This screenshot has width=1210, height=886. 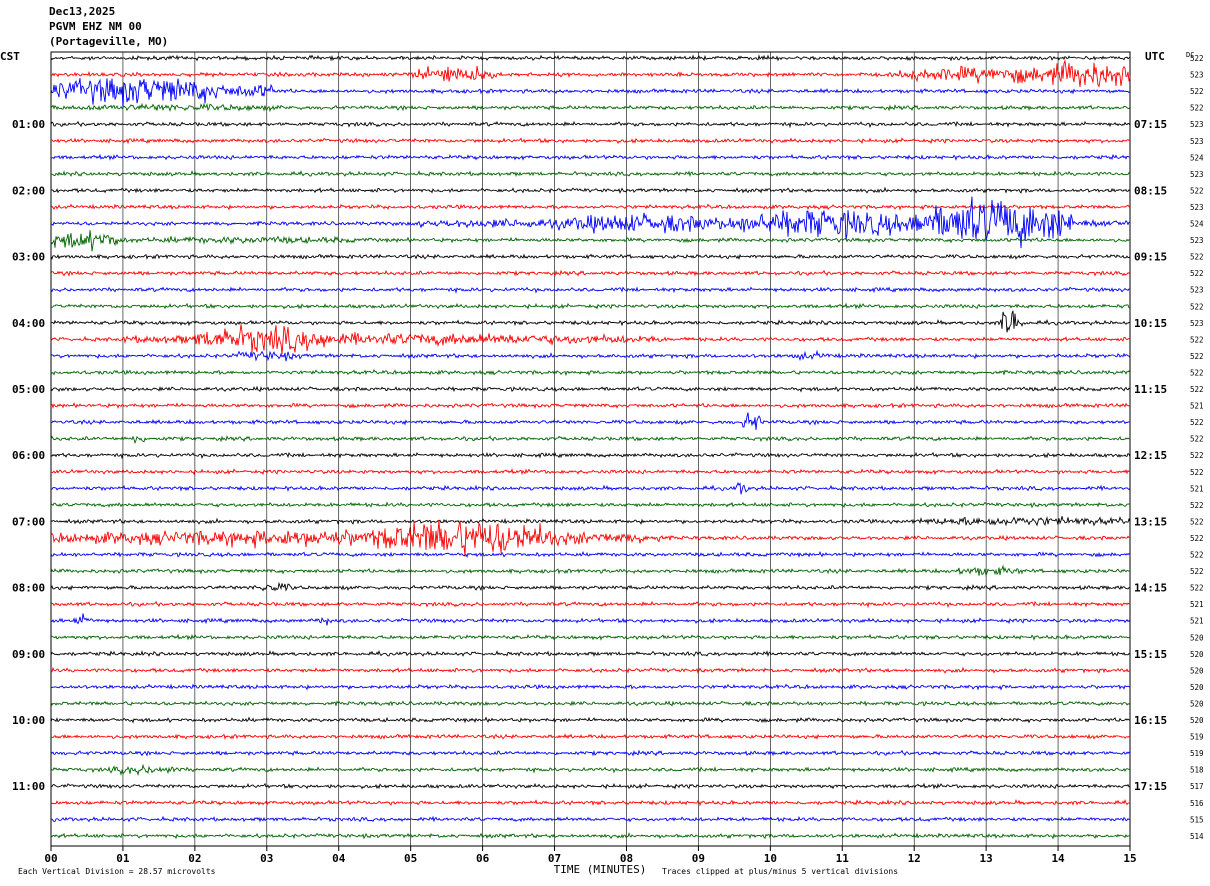 I want to click on dc-offset-3: 522, so click(x=1197, y=91).